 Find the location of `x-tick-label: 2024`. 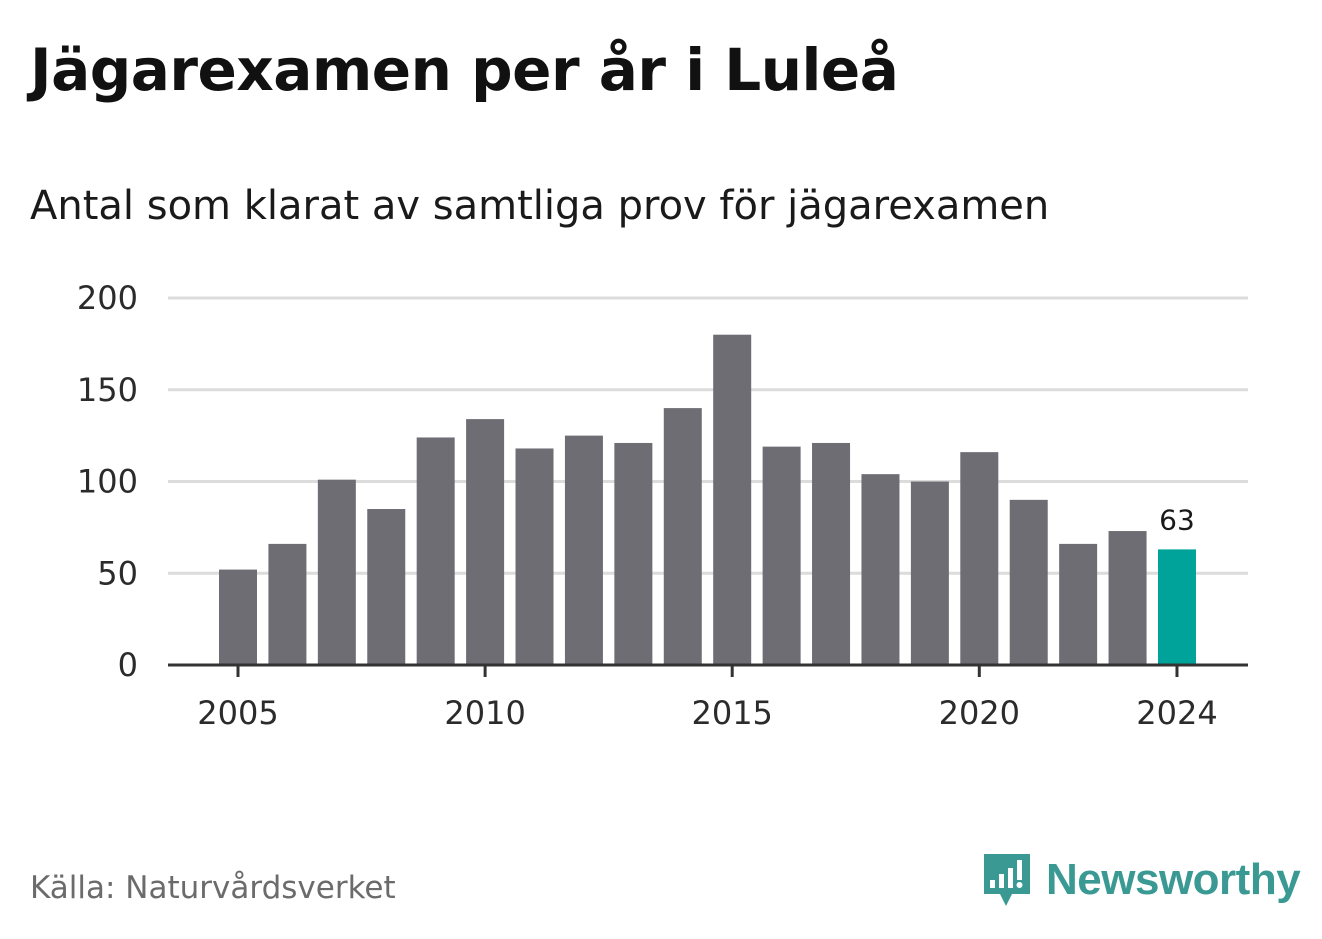

x-tick-label: 2024 is located at coordinates (1176, 713).